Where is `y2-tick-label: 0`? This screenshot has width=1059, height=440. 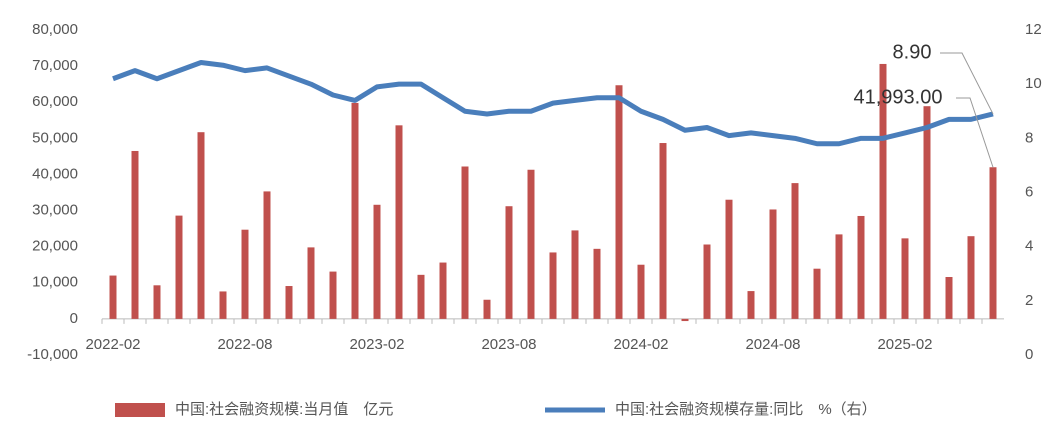
y2-tick-label: 0 is located at coordinates (1029, 354).